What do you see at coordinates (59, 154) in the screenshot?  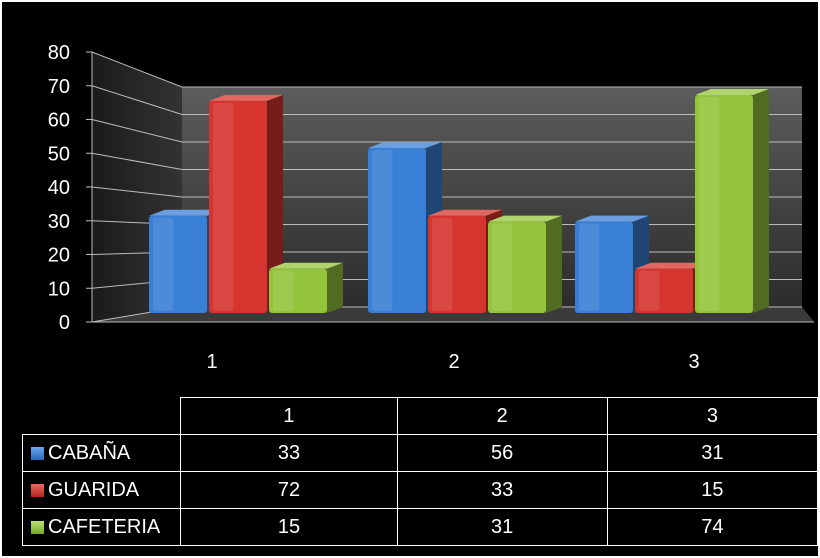 I see `y-tick-label: 50` at bounding box center [59, 154].